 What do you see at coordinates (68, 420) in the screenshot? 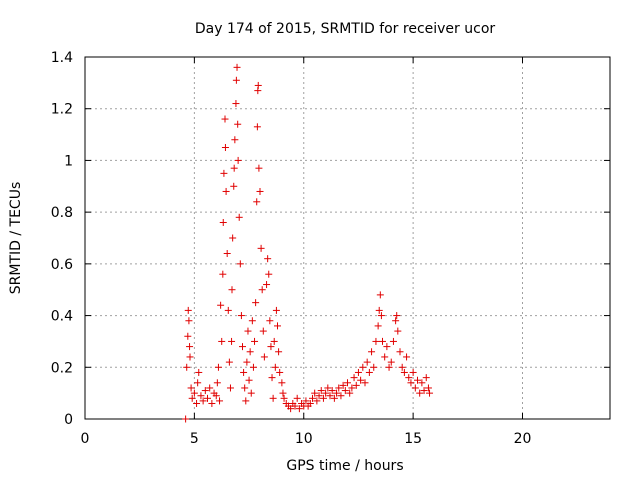
I see `y-tick-label: 0` at bounding box center [68, 420].